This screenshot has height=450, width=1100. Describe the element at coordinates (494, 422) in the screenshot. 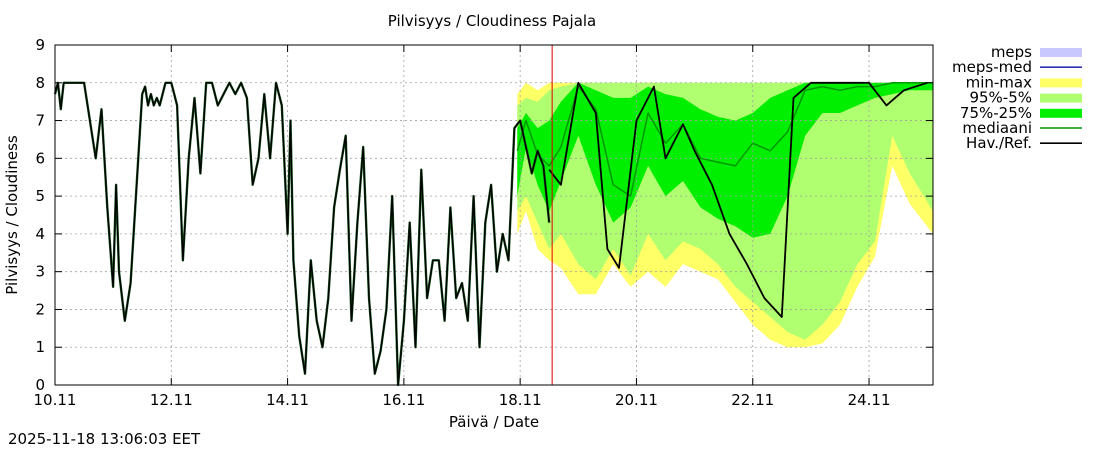

I see `x-axis-label: Päivä / Date` at that location.